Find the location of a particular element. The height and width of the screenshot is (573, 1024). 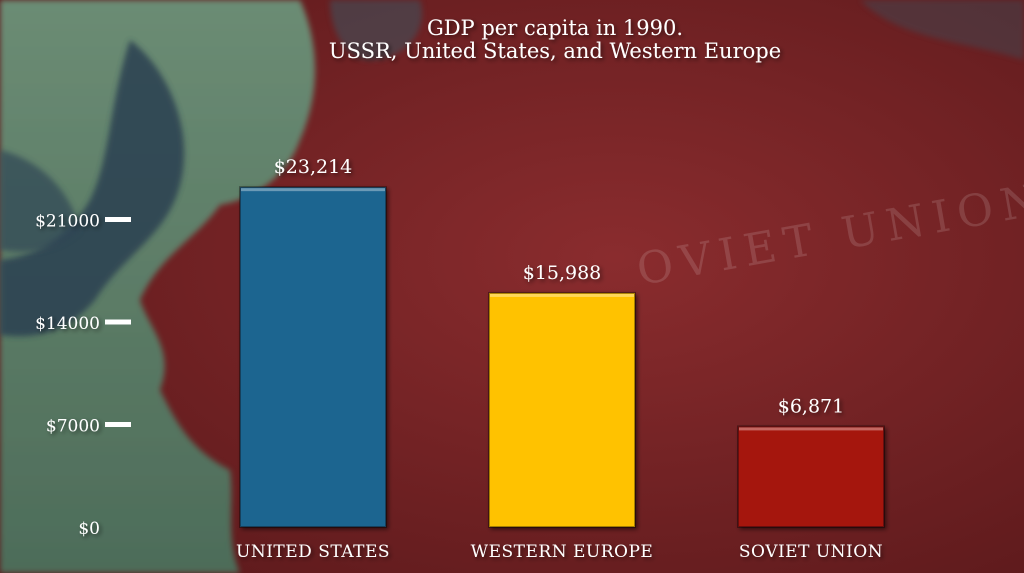

map-sea-white is located at coordinates (376, 30).